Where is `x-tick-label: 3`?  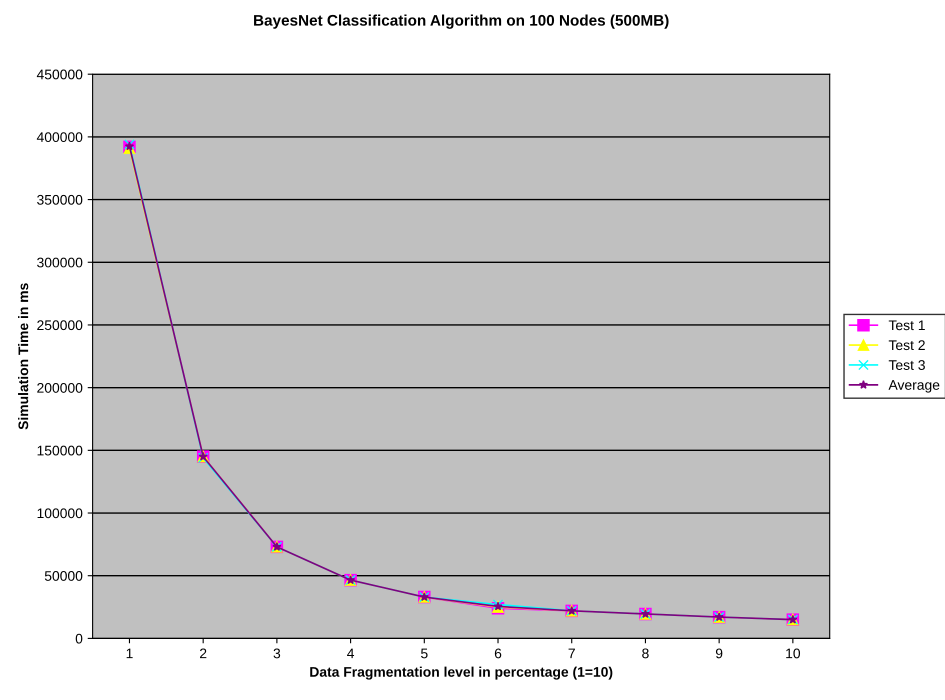
x-tick-label: 3 is located at coordinates (277, 653).